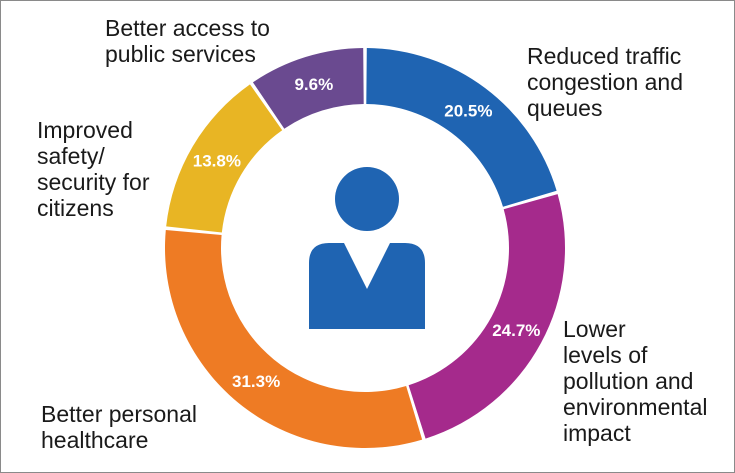 The height and width of the screenshot is (473, 735). Describe the element at coordinates (75, 208) in the screenshot. I see `label-line: citizens` at that location.